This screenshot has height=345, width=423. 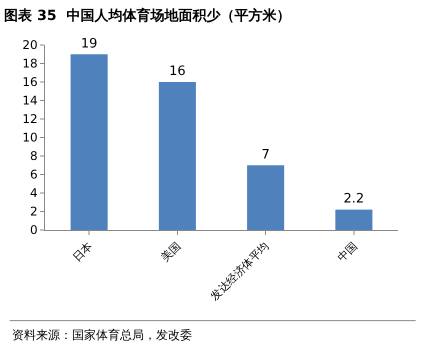 I want to click on y-tick-label: 2, so click(x=34, y=211).